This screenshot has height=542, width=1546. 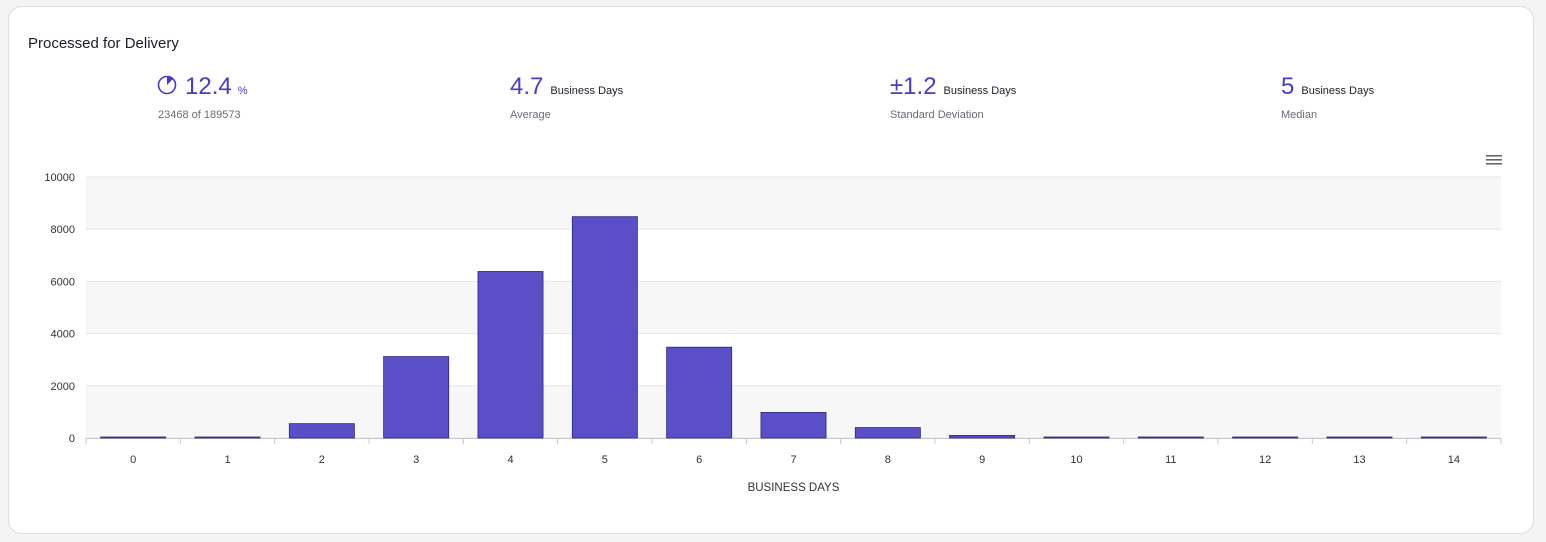 I want to click on stat-label: Standard Deviation, so click(x=937, y=115).